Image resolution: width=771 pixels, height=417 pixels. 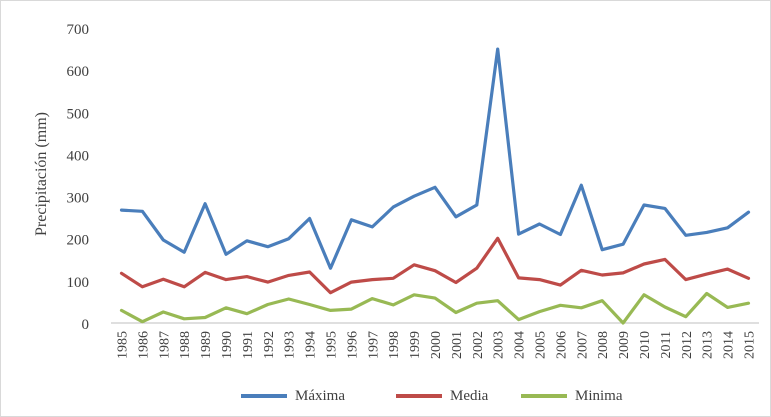 What do you see at coordinates (290, 345) in the screenshot?
I see `x-tick-label: 1993` at bounding box center [290, 345].